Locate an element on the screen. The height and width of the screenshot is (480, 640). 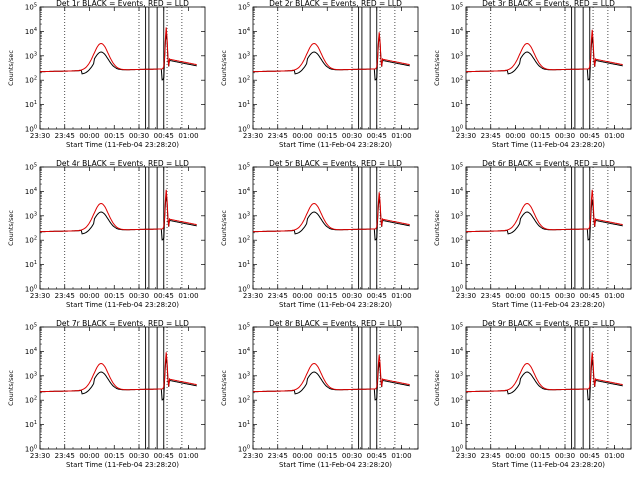
chart-title: Det 4r BLACK = Events, RED = LLD is located at coordinates (122, 163).